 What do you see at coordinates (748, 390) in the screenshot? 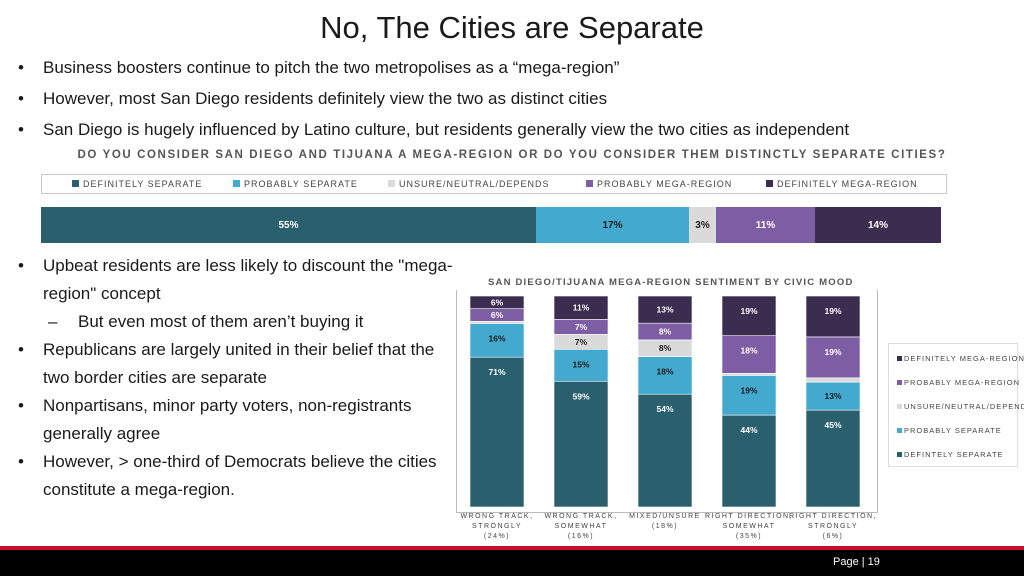
I see `chart2-label-probably-separate-4: 19%` at bounding box center [748, 390].